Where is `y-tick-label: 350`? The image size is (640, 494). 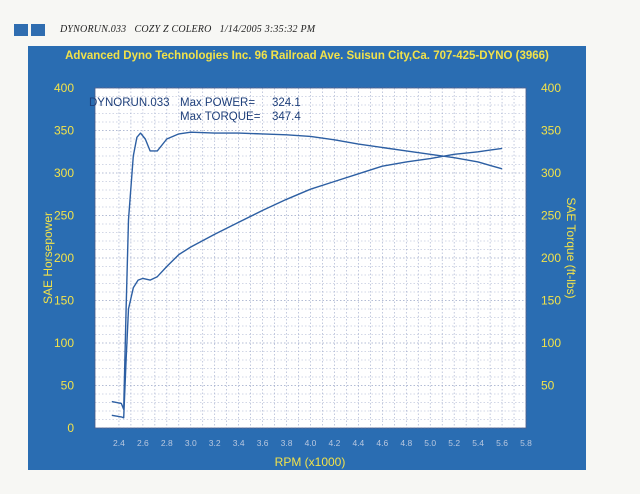 y-tick-label: 350 is located at coordinates (64, 131).